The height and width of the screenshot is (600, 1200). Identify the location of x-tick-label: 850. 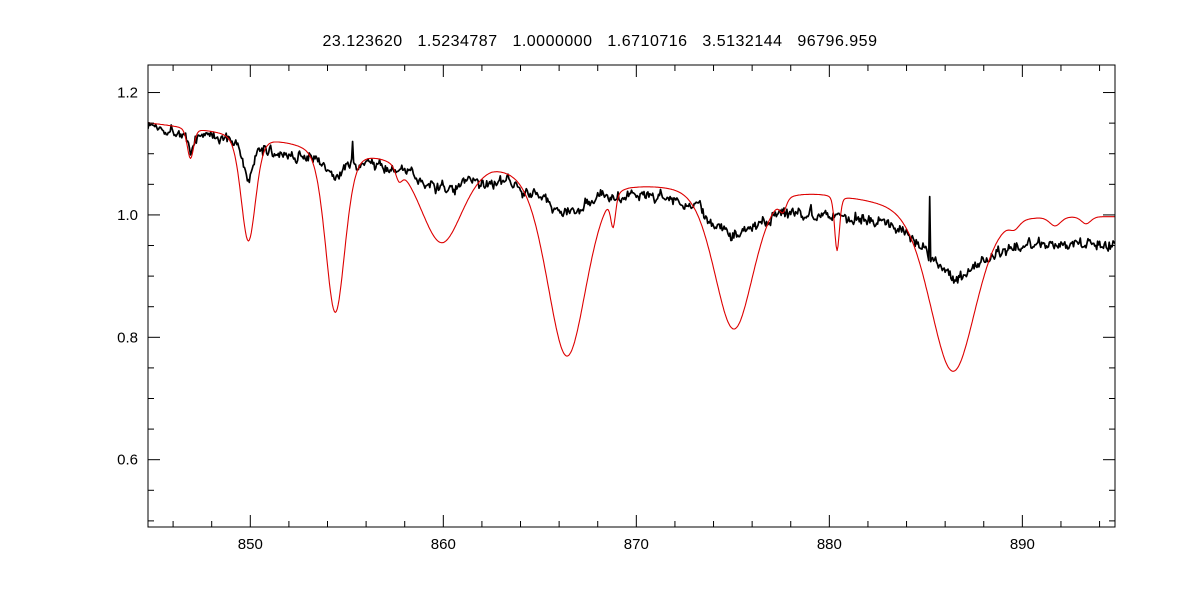
(250, 544).